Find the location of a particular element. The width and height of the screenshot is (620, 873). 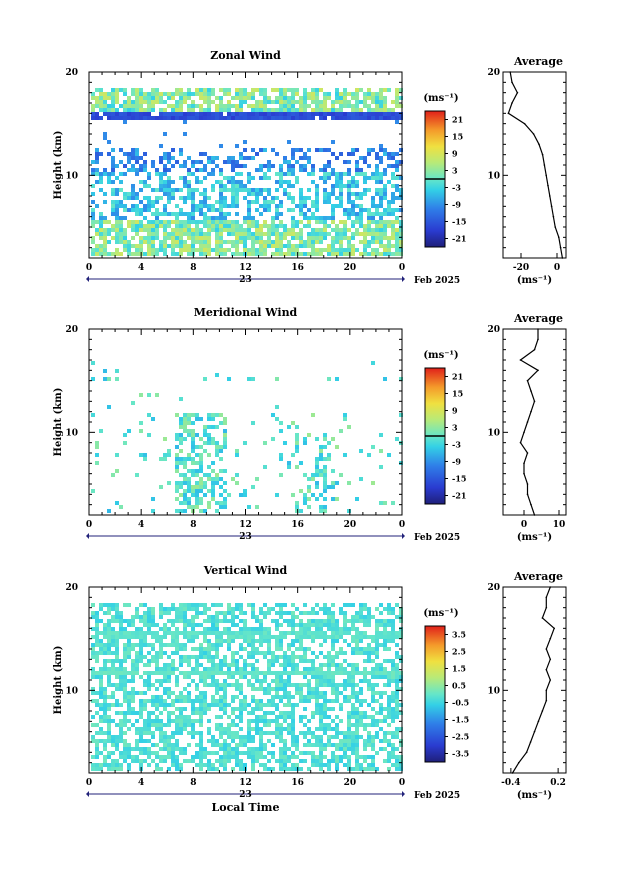

average-x-tick-label: -0.4 is located at coordinates (510, 783).